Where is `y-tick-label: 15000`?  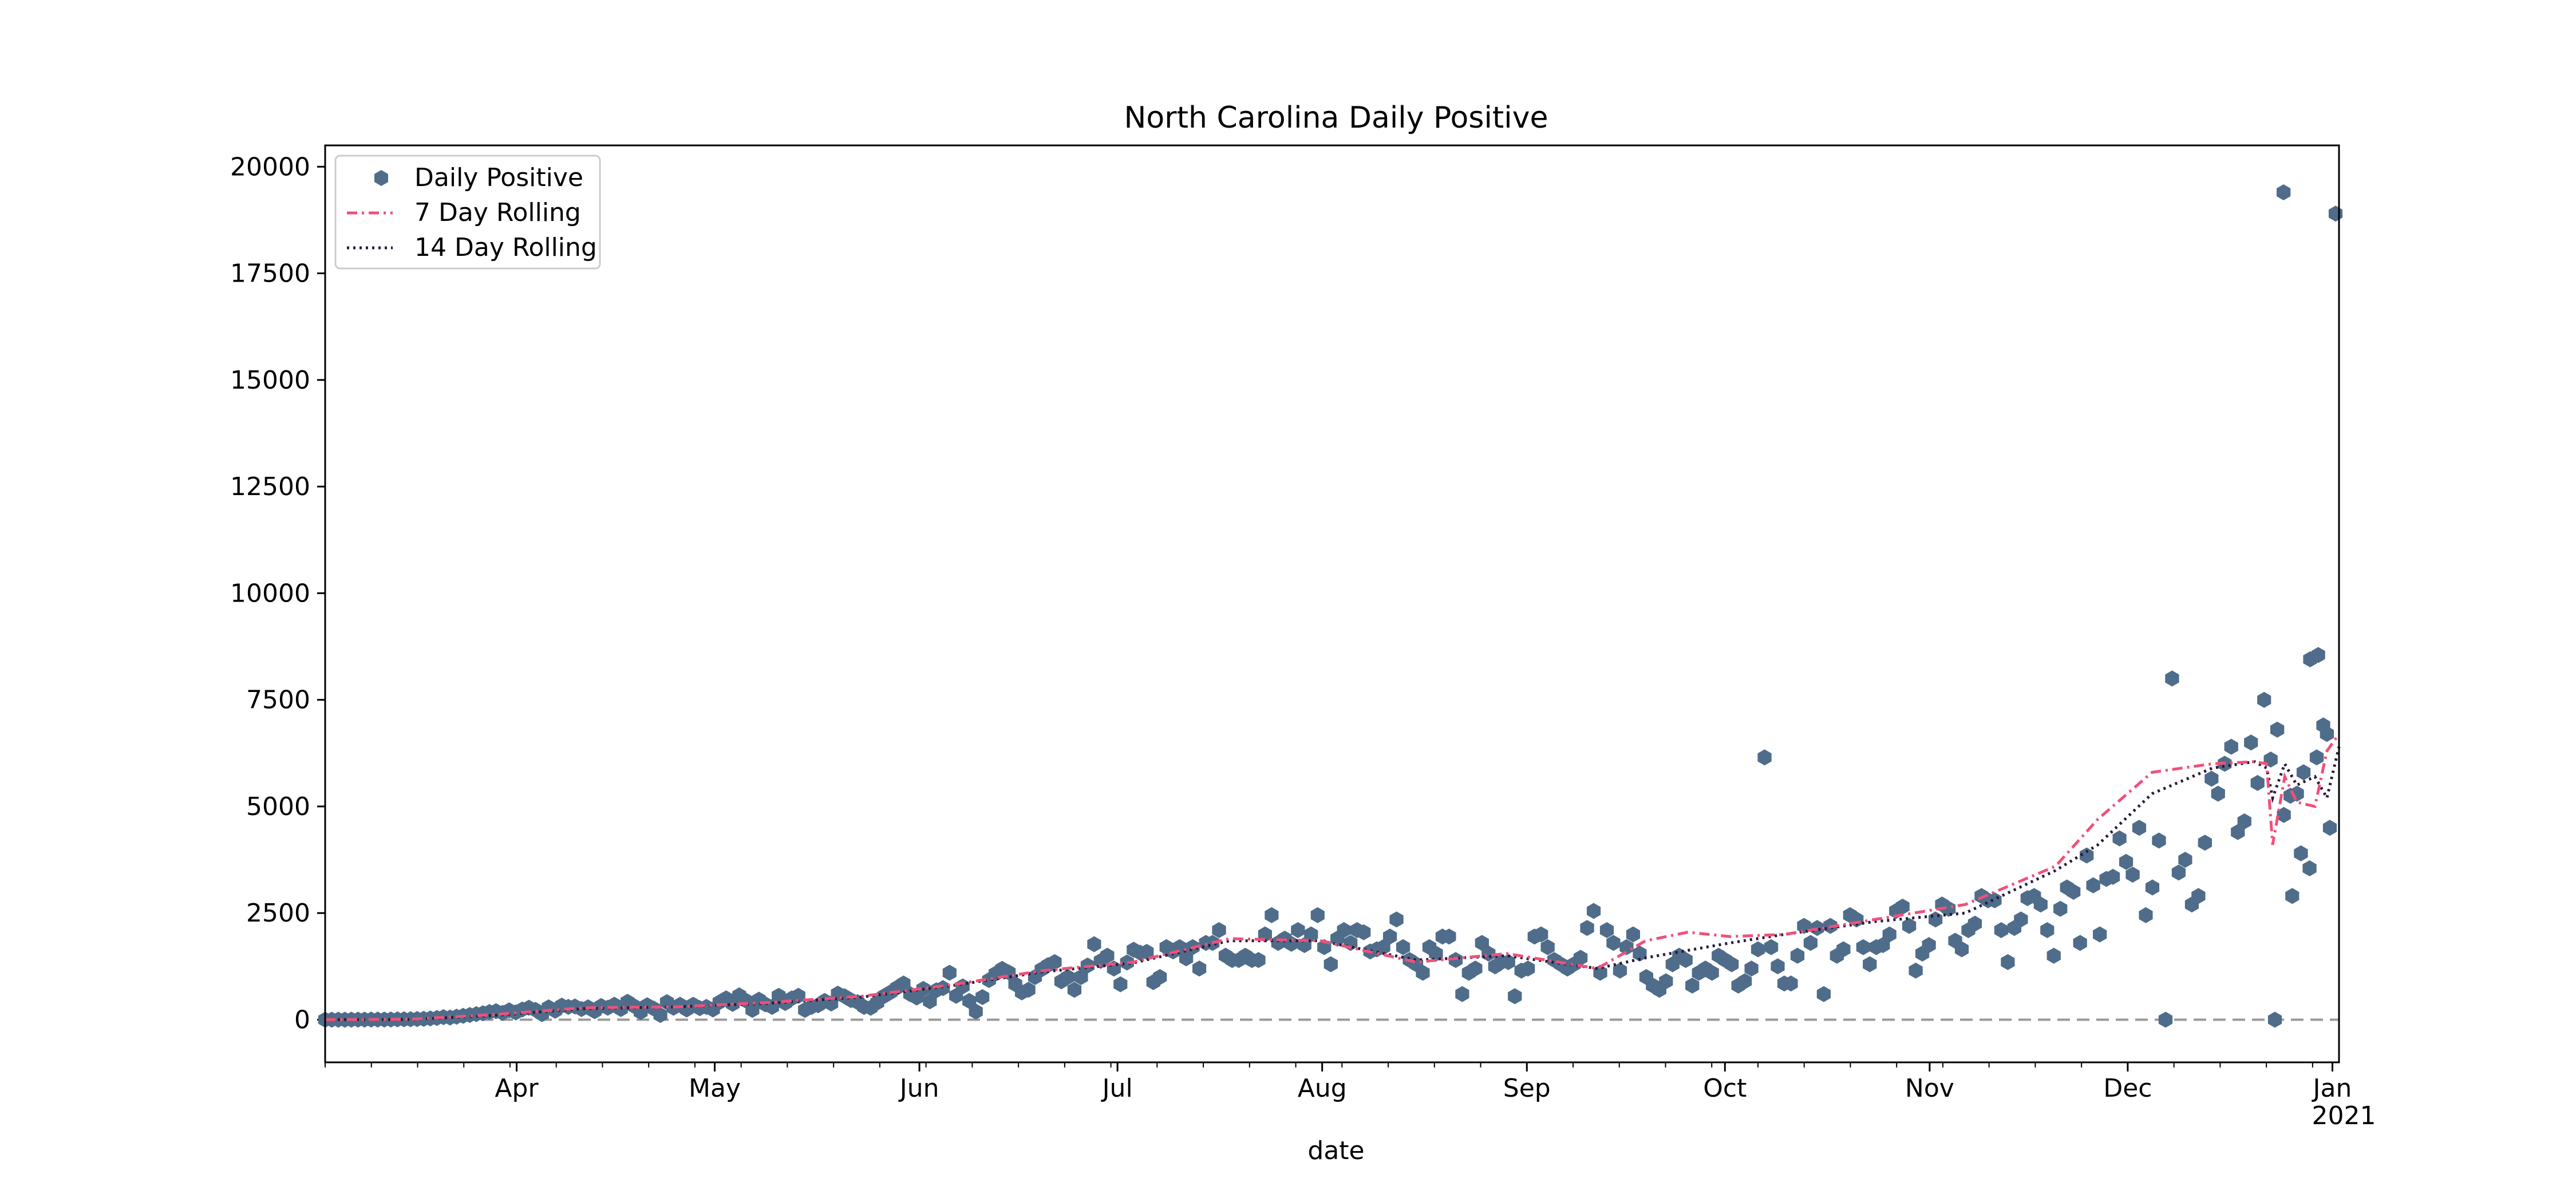 y-tick-label: 15000 is located at coordinates (270, 381).